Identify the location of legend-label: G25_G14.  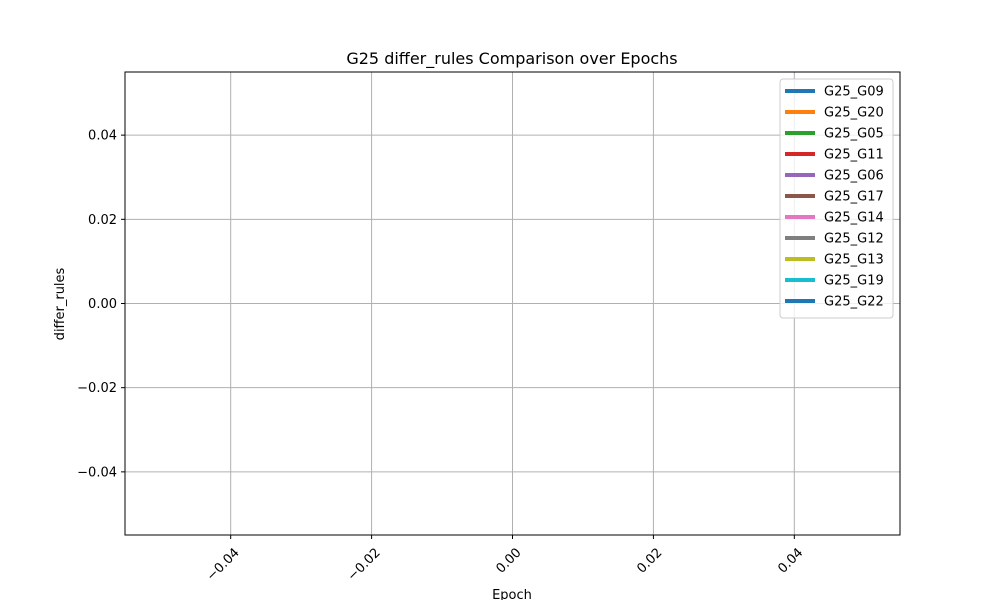
(854, 218).